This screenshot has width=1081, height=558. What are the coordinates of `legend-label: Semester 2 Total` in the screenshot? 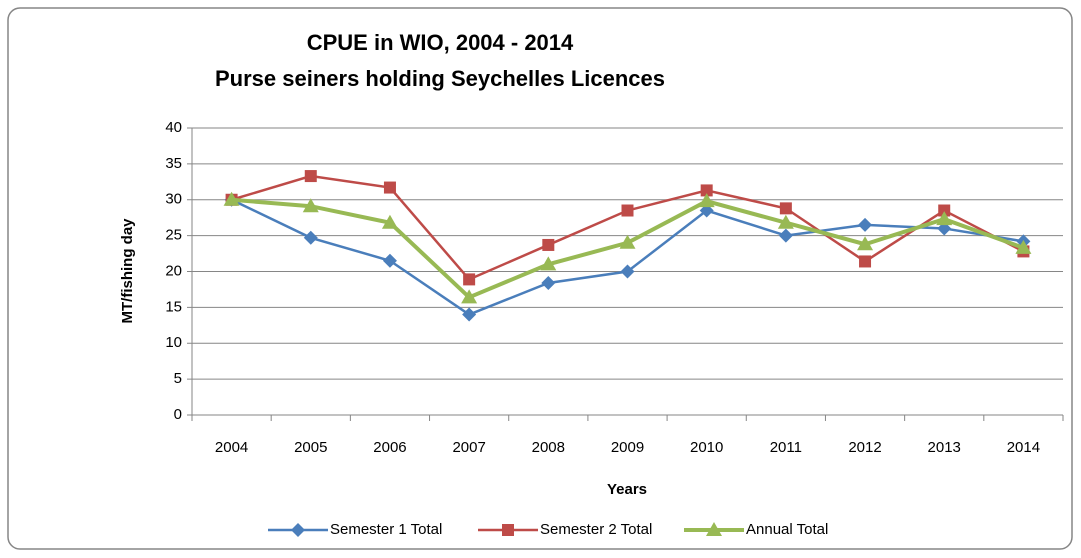 It's located at (596, 529).